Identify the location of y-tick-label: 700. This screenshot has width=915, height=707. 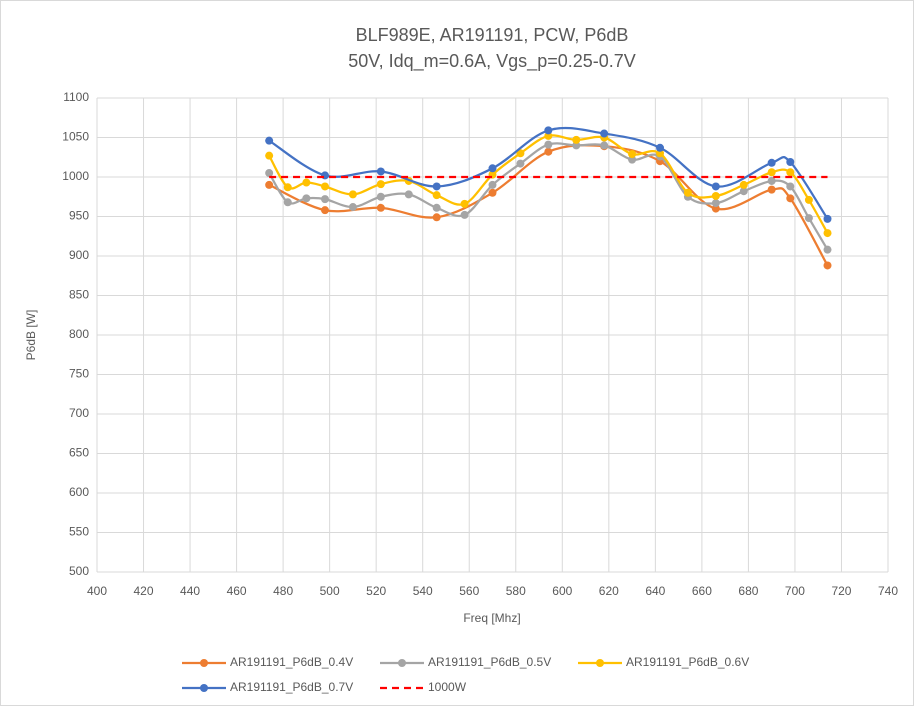
(79, 413).